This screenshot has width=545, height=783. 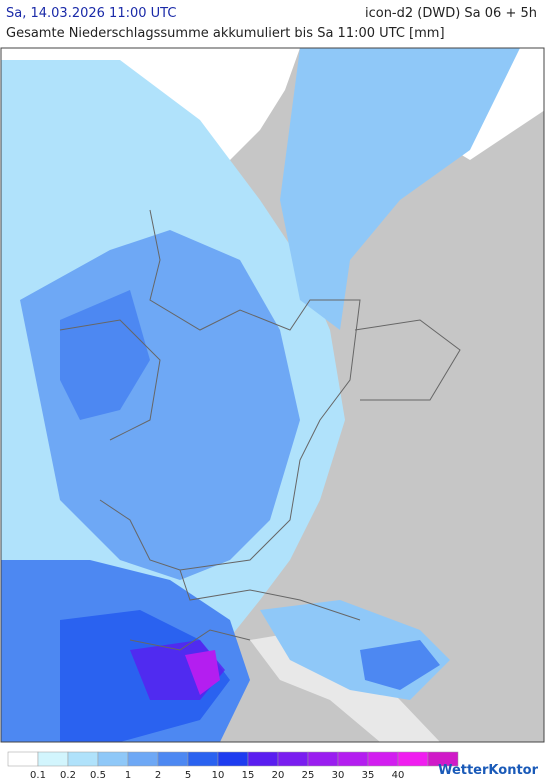 What do you see at coordinates (248, 775) in the screenshot?
I see `legend-label: 15` at bounding box center [248, 775].